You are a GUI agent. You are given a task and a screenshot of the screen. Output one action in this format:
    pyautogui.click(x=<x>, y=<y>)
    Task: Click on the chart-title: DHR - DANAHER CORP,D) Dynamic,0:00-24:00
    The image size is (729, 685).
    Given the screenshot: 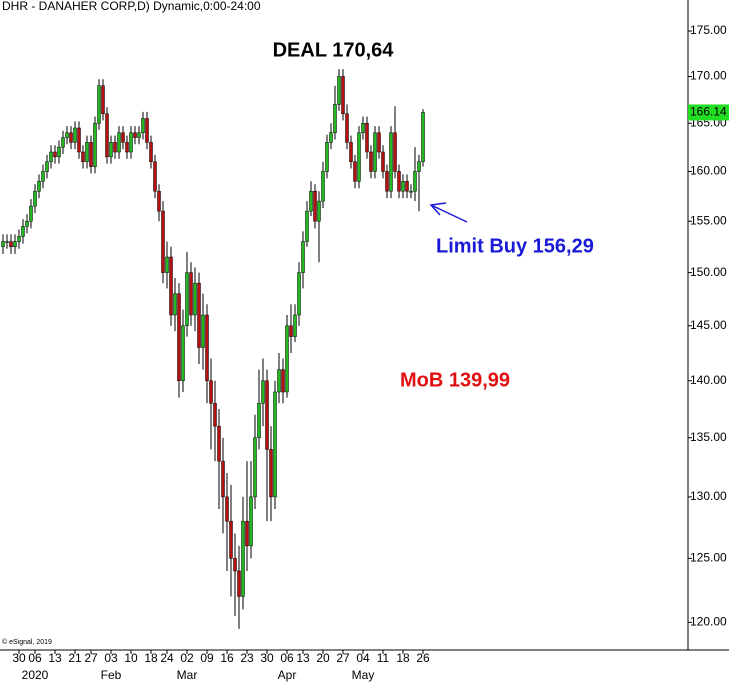 What is the action you would take?
    pyautogui.click(x=131, y=6)
    